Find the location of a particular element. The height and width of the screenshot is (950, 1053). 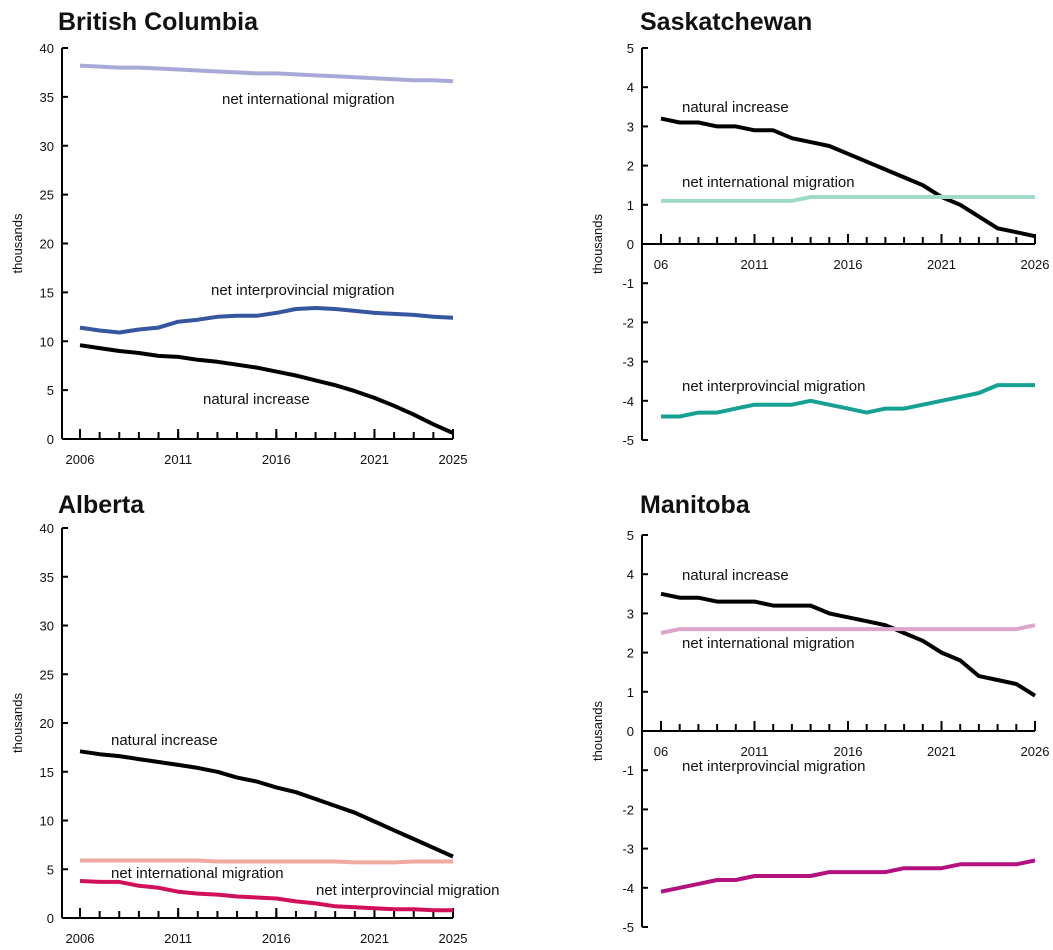

chart-title: Manitoba is located at coordinates (695, 505).